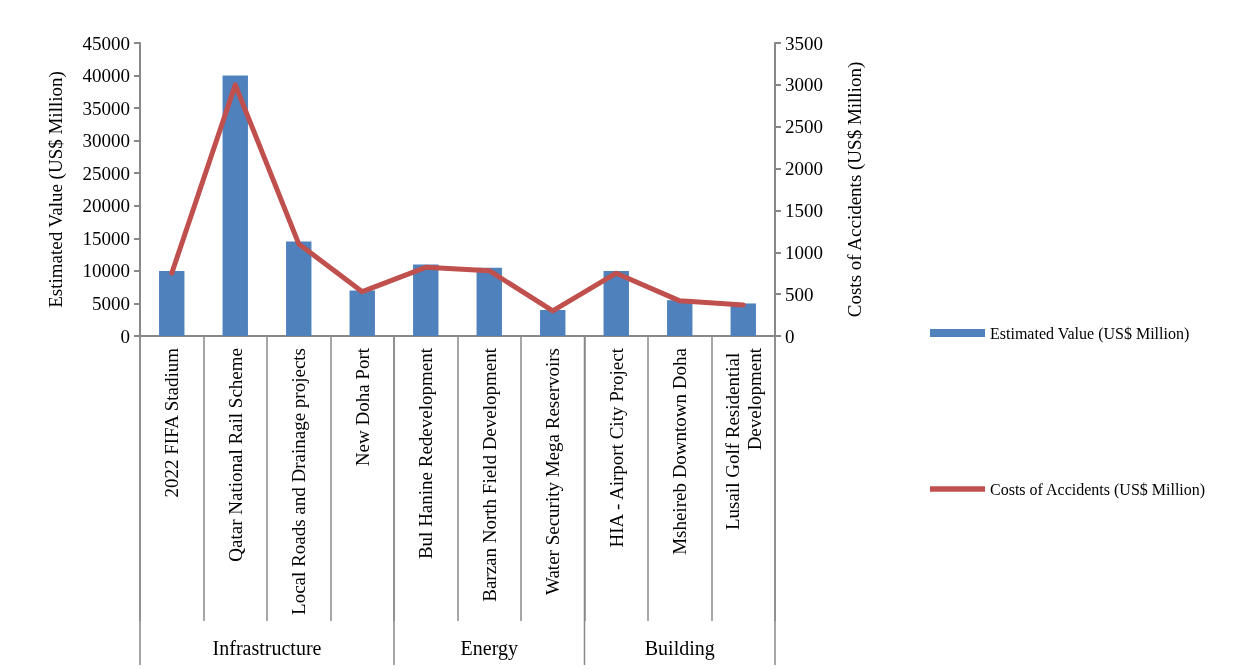  I want to click on y2-tick-label: 3500, so click(804, 43).